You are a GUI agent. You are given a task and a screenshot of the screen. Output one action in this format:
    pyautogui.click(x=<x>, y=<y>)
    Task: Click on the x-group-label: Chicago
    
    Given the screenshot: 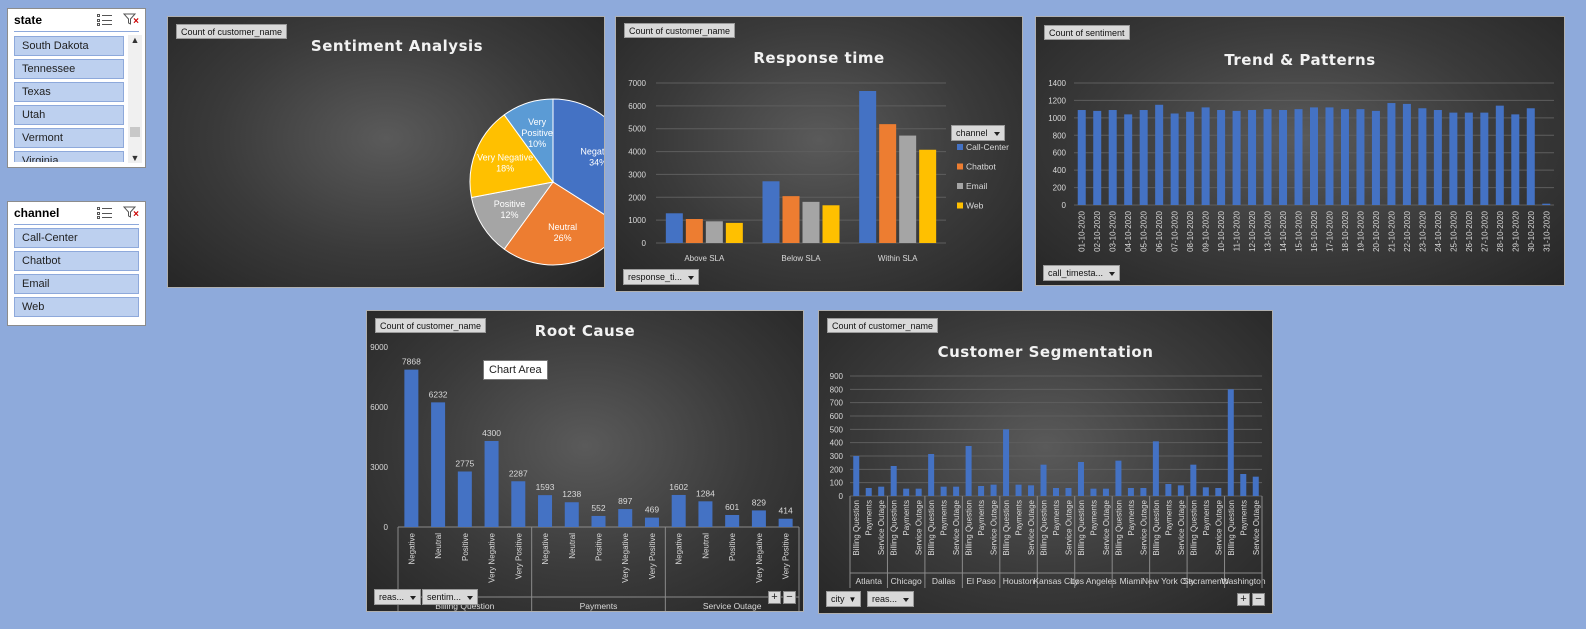 What is the action you would take?
    pyautogui.click(x=906, y=581)
    